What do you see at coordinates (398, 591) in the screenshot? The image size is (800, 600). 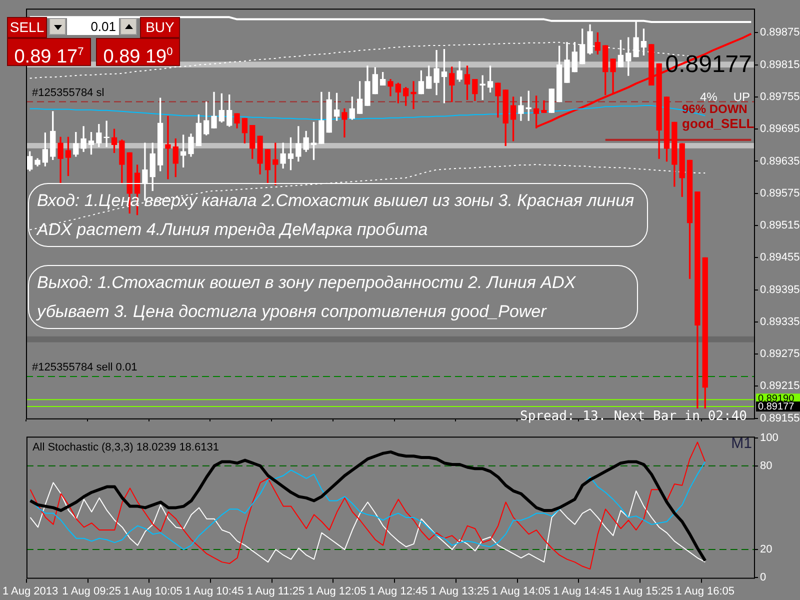 I see `x-tick-label: 1 Aug 12:45` at bounding box center [398, 591].